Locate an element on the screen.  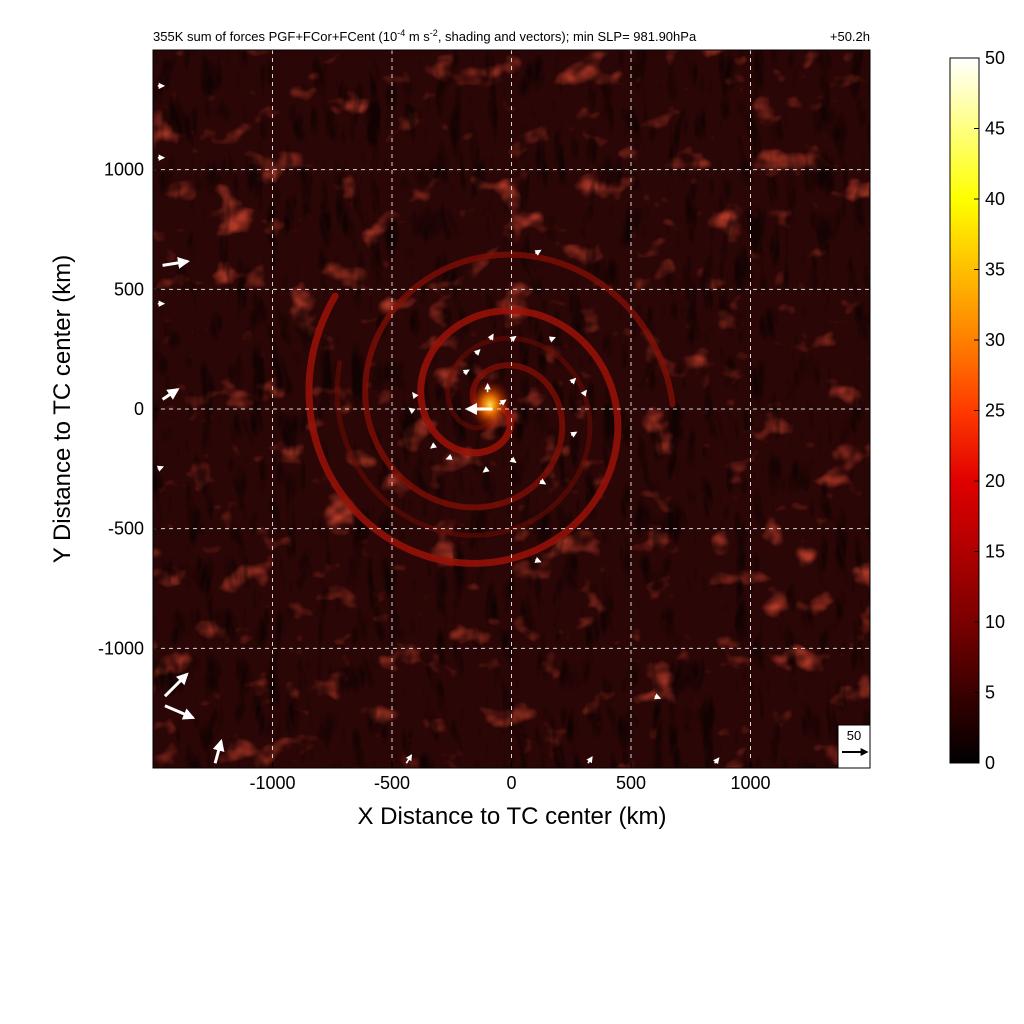
y-tick-label: -500 is located at coordinates (126, 529).